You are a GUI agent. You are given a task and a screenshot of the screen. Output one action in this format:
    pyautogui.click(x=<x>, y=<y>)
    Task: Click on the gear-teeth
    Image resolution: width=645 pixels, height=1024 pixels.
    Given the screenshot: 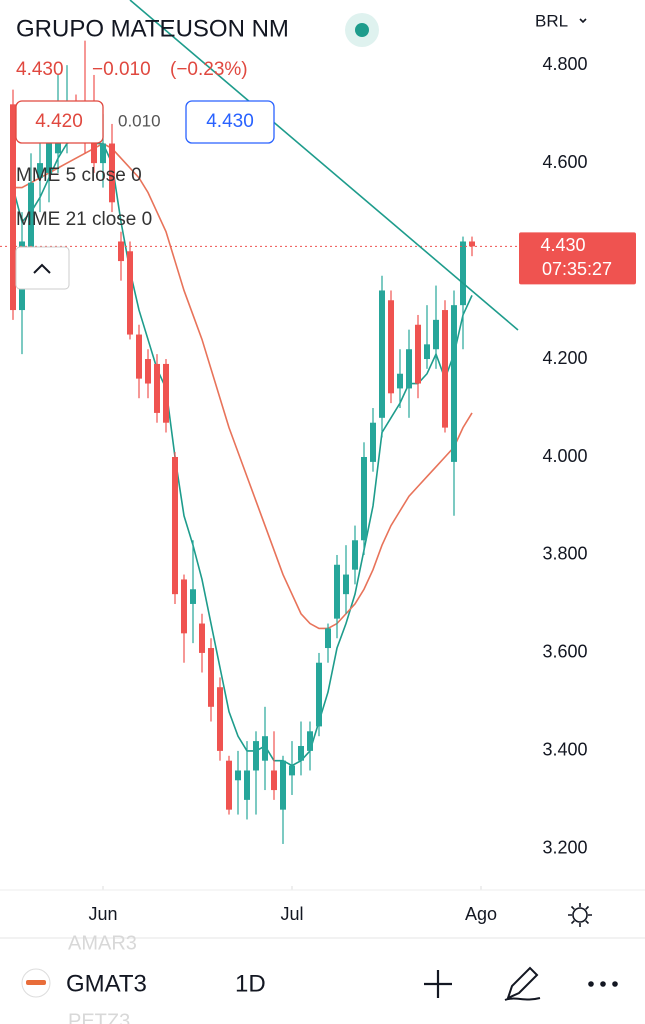 What is the action you would take?
    pyautogui.click(x=580, y=915)
    